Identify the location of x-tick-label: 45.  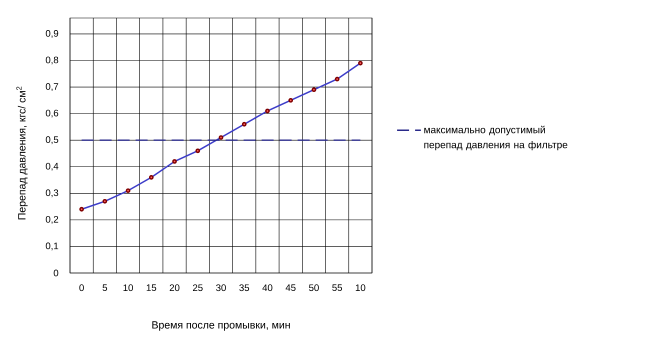
(291, 287).